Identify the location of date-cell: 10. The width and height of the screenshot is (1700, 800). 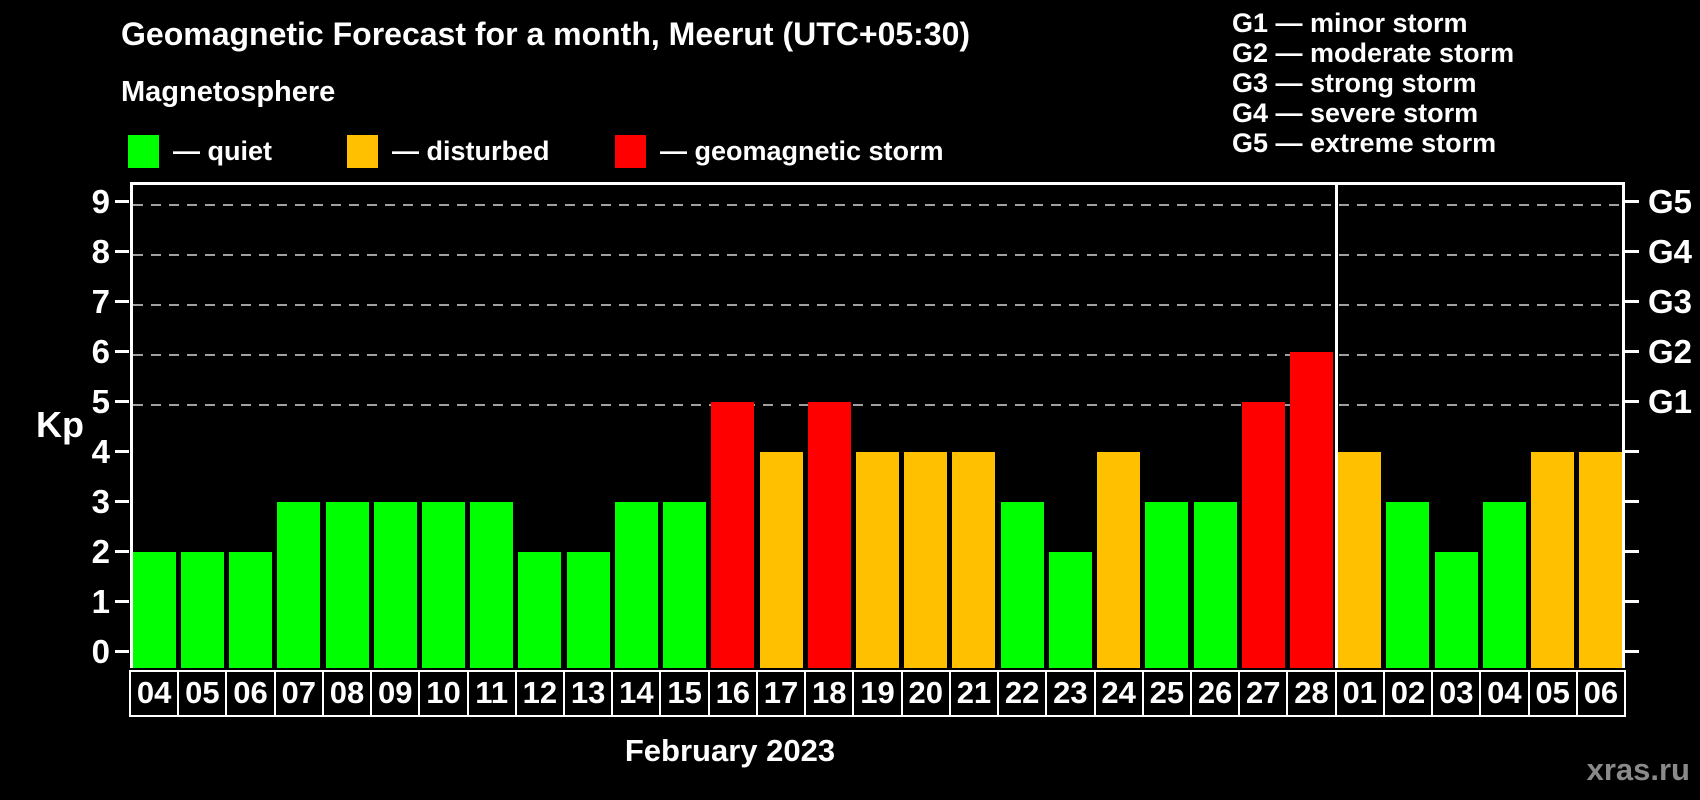
(443, 693).